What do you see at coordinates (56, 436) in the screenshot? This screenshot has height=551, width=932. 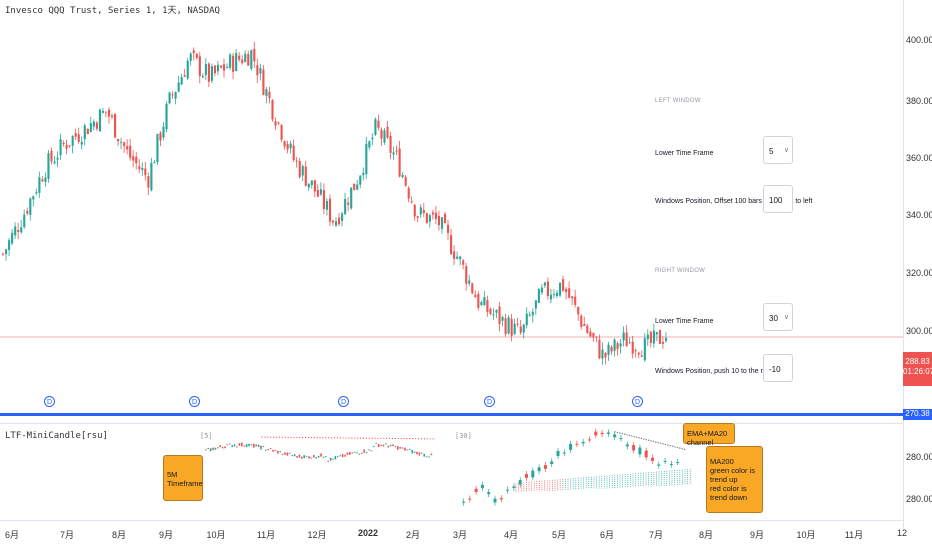 I see `indicator-title: LTF-MiniCandle[rsu]` at bounding box center [56, 436].